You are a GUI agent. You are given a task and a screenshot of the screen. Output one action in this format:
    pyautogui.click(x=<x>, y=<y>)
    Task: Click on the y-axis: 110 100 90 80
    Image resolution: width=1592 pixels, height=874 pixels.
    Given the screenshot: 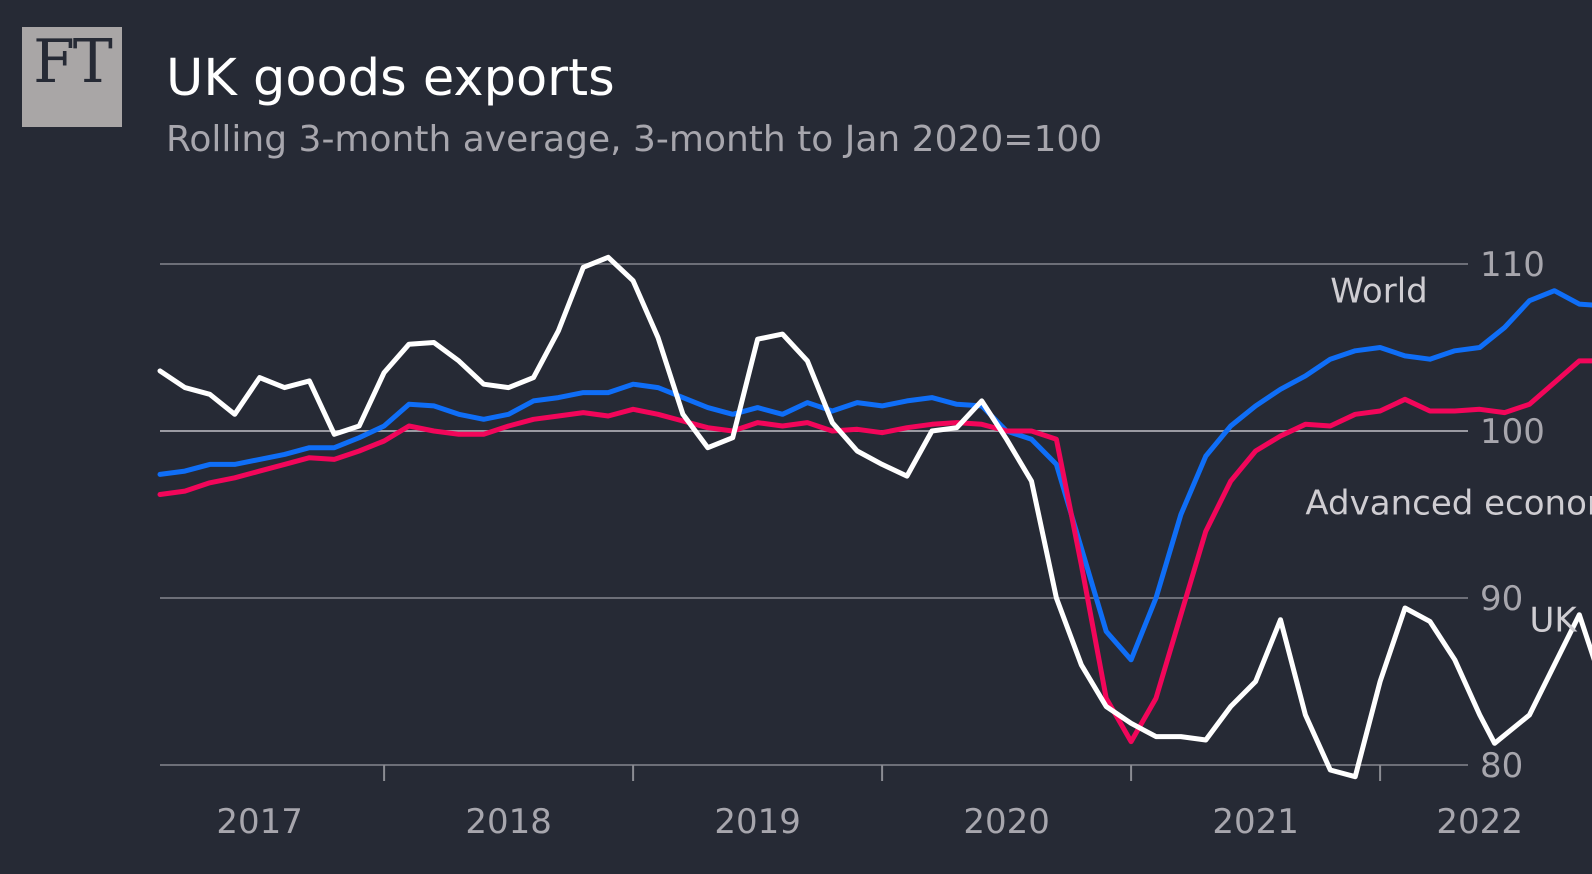 What is the action you would take?
    pyautogui.click(x=1512, y=515)
    